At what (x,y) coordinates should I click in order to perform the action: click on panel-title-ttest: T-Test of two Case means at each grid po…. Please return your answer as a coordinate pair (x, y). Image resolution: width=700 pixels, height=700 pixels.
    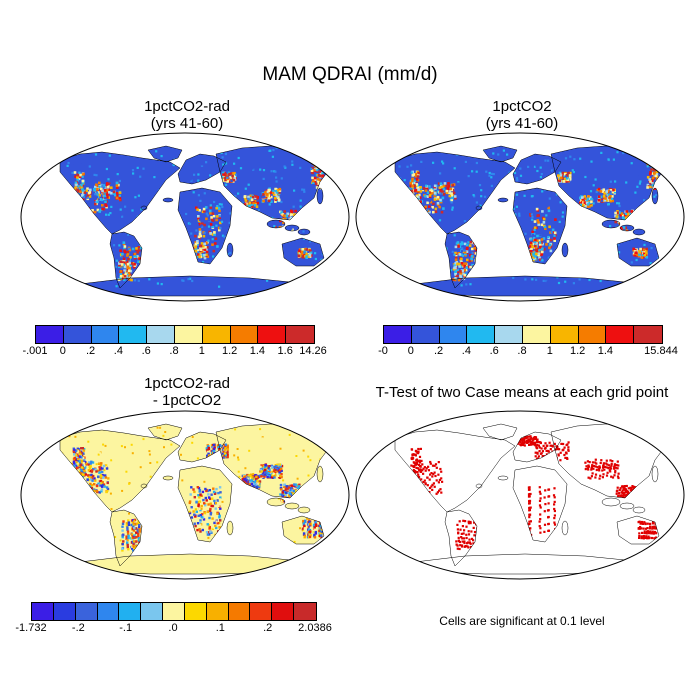
    Looking at the image, I should click on (522, 392).